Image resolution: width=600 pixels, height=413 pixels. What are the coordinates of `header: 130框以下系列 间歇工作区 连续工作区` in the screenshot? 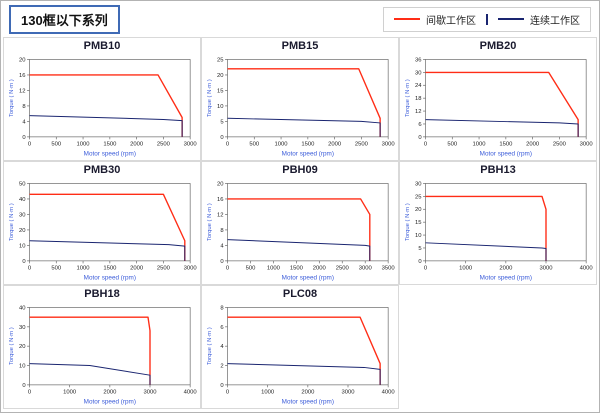 It's located at (300, 19).